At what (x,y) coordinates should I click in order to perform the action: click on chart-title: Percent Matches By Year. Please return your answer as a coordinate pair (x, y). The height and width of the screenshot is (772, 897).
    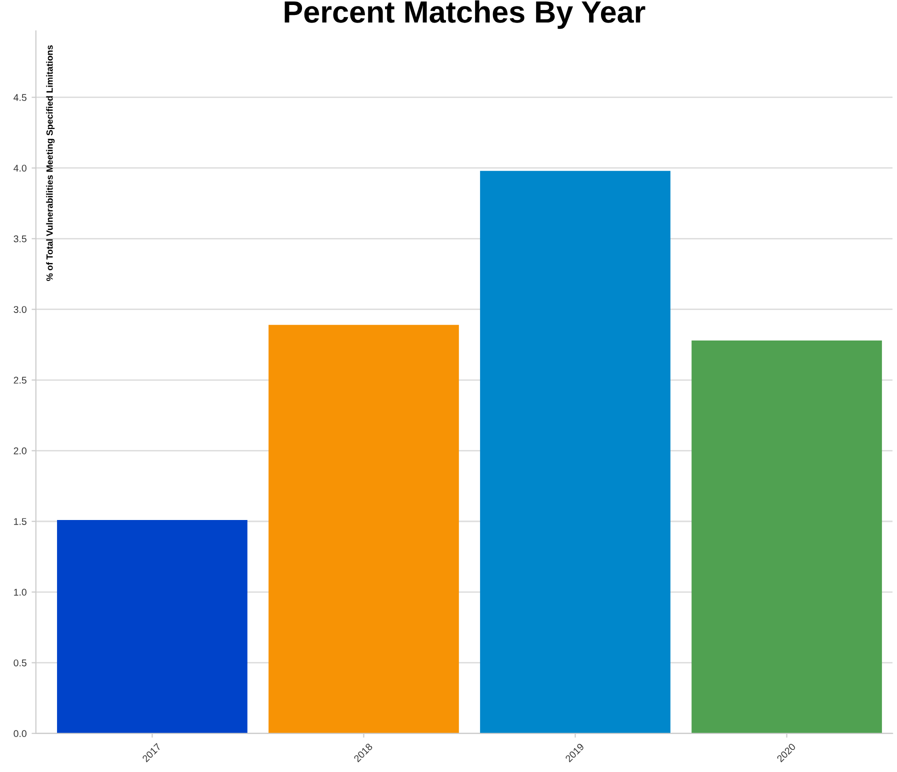
    Looking at the image, I should click on (465, 14).